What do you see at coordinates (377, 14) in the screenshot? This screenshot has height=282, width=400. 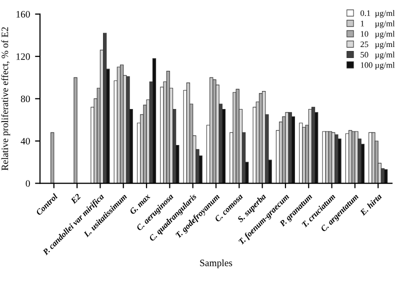 I see `legend-label: 0.1 µg/ml` at bounding box center [377, 14].